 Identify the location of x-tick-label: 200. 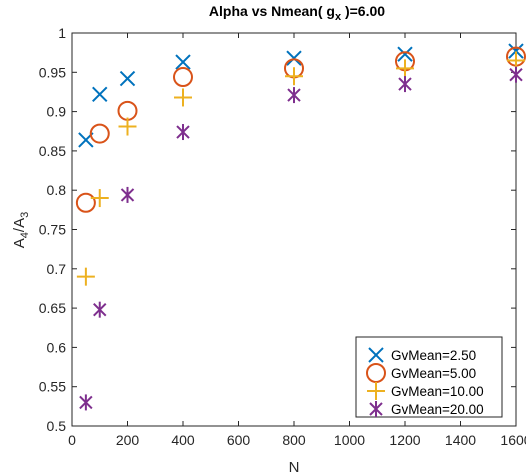
(128, 440).